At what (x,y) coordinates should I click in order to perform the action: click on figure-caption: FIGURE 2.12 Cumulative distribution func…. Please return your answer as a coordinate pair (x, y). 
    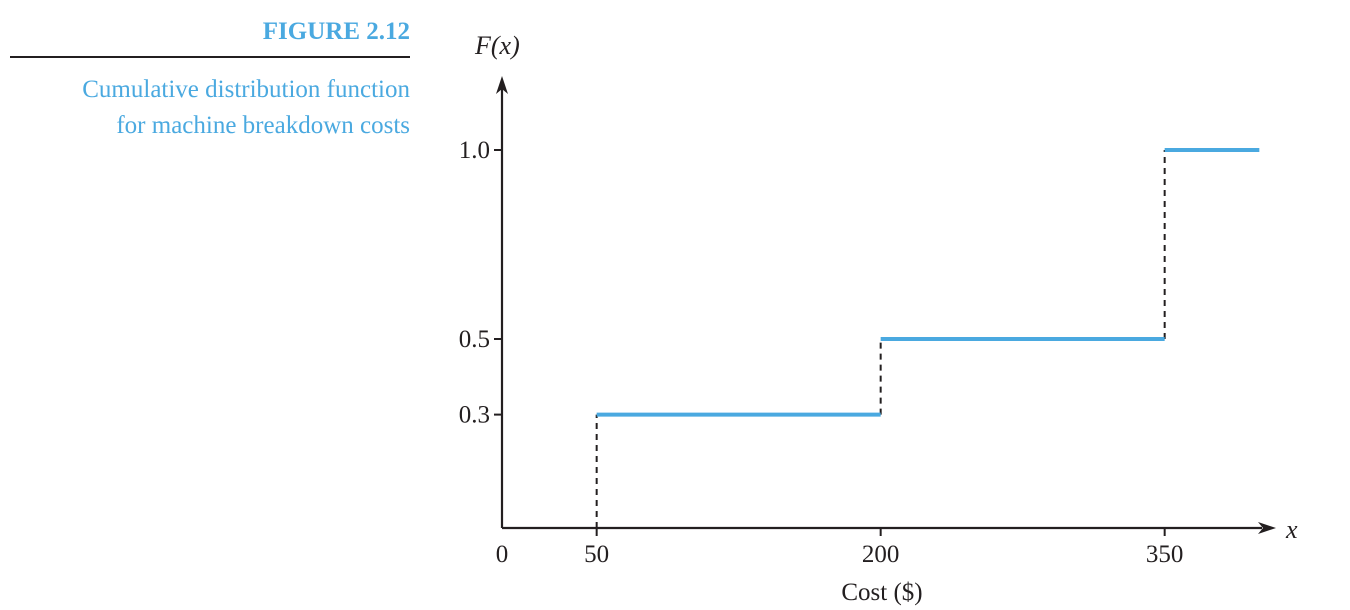
    Looking at the image, I should click on (210, 81).